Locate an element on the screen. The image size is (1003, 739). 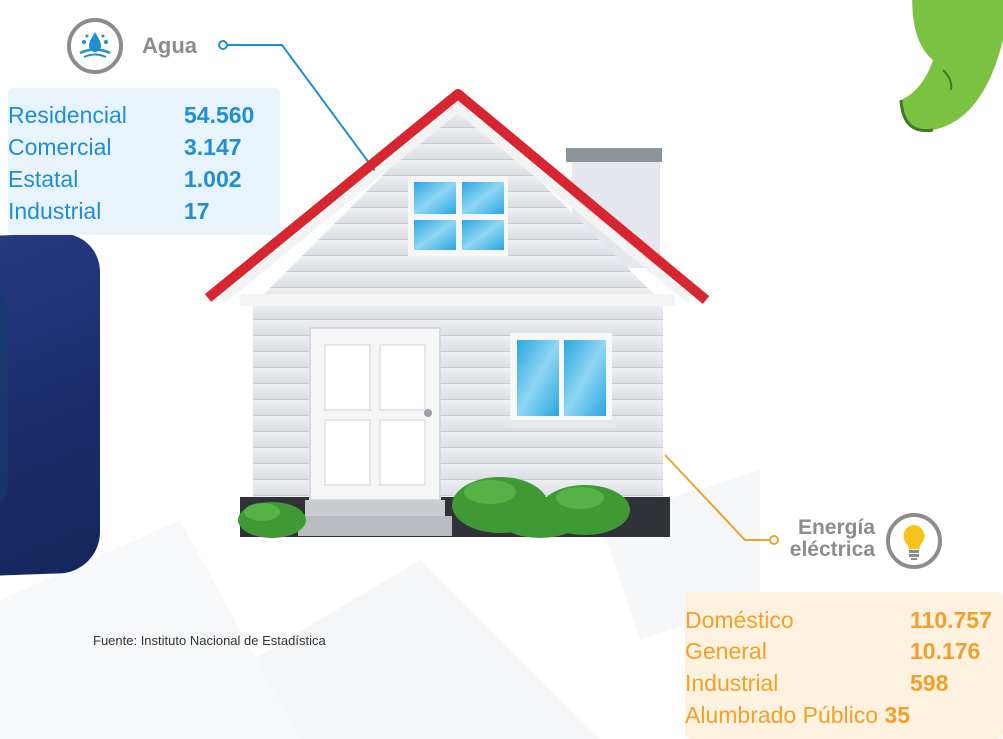
water-drop-icon is located at coordinates (95, 45).